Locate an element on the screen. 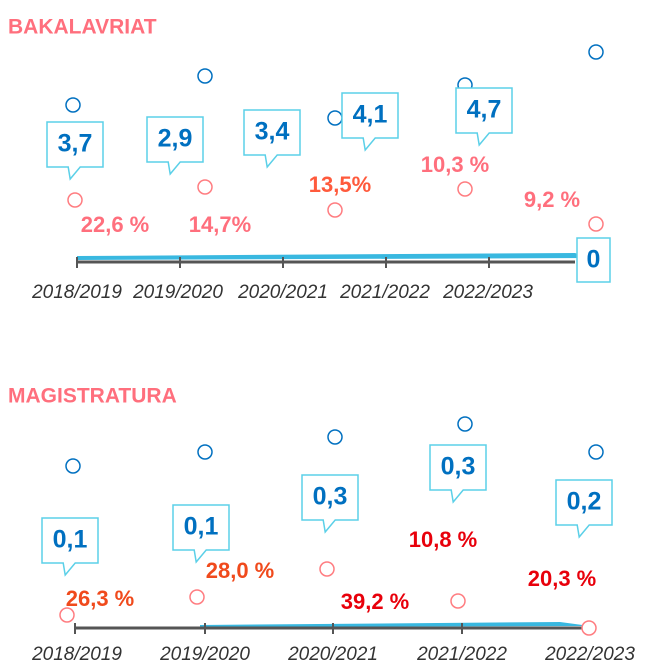 Image resolution: width=661 pixels, height=668 pixels. value-label: 3,4 is located at coordinates (272, 132).